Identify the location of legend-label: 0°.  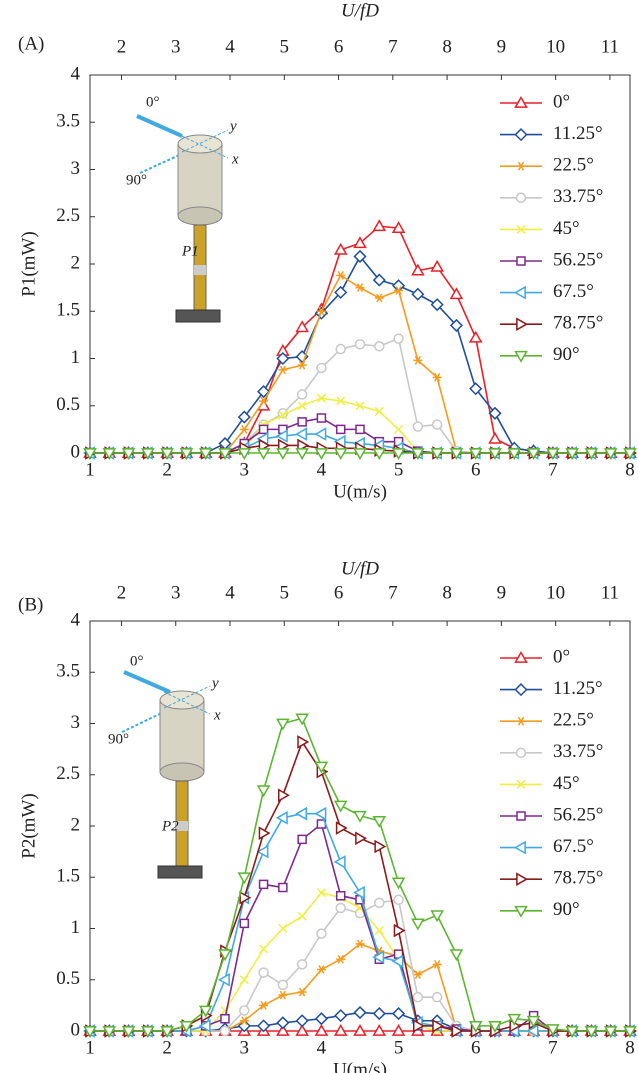
(561, 101).